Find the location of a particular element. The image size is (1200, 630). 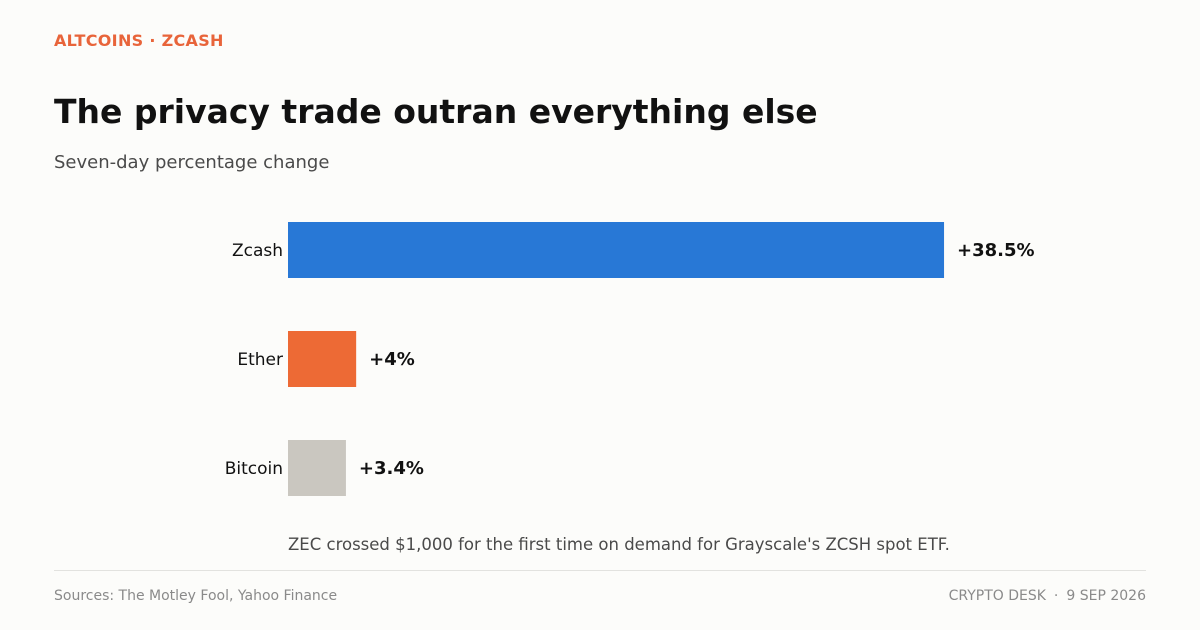

category-label-zcash: Zcash is located at coordinates (257, 251).